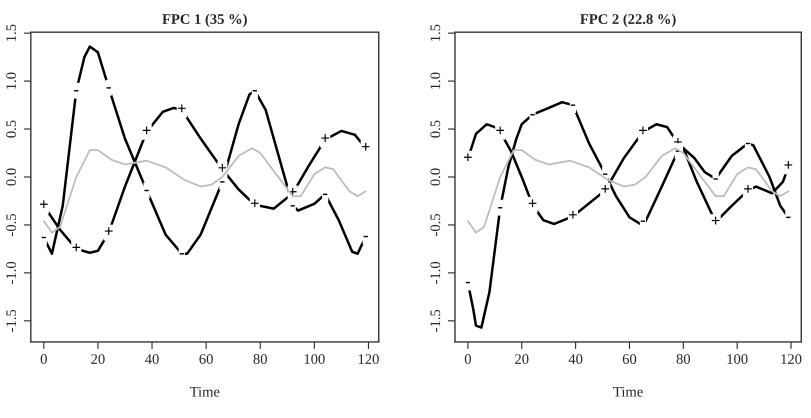  Describe the element at coordinates (628, 20) in the screenshot. I see `chart-title: FPC 2 (22.8 %)` at that location.